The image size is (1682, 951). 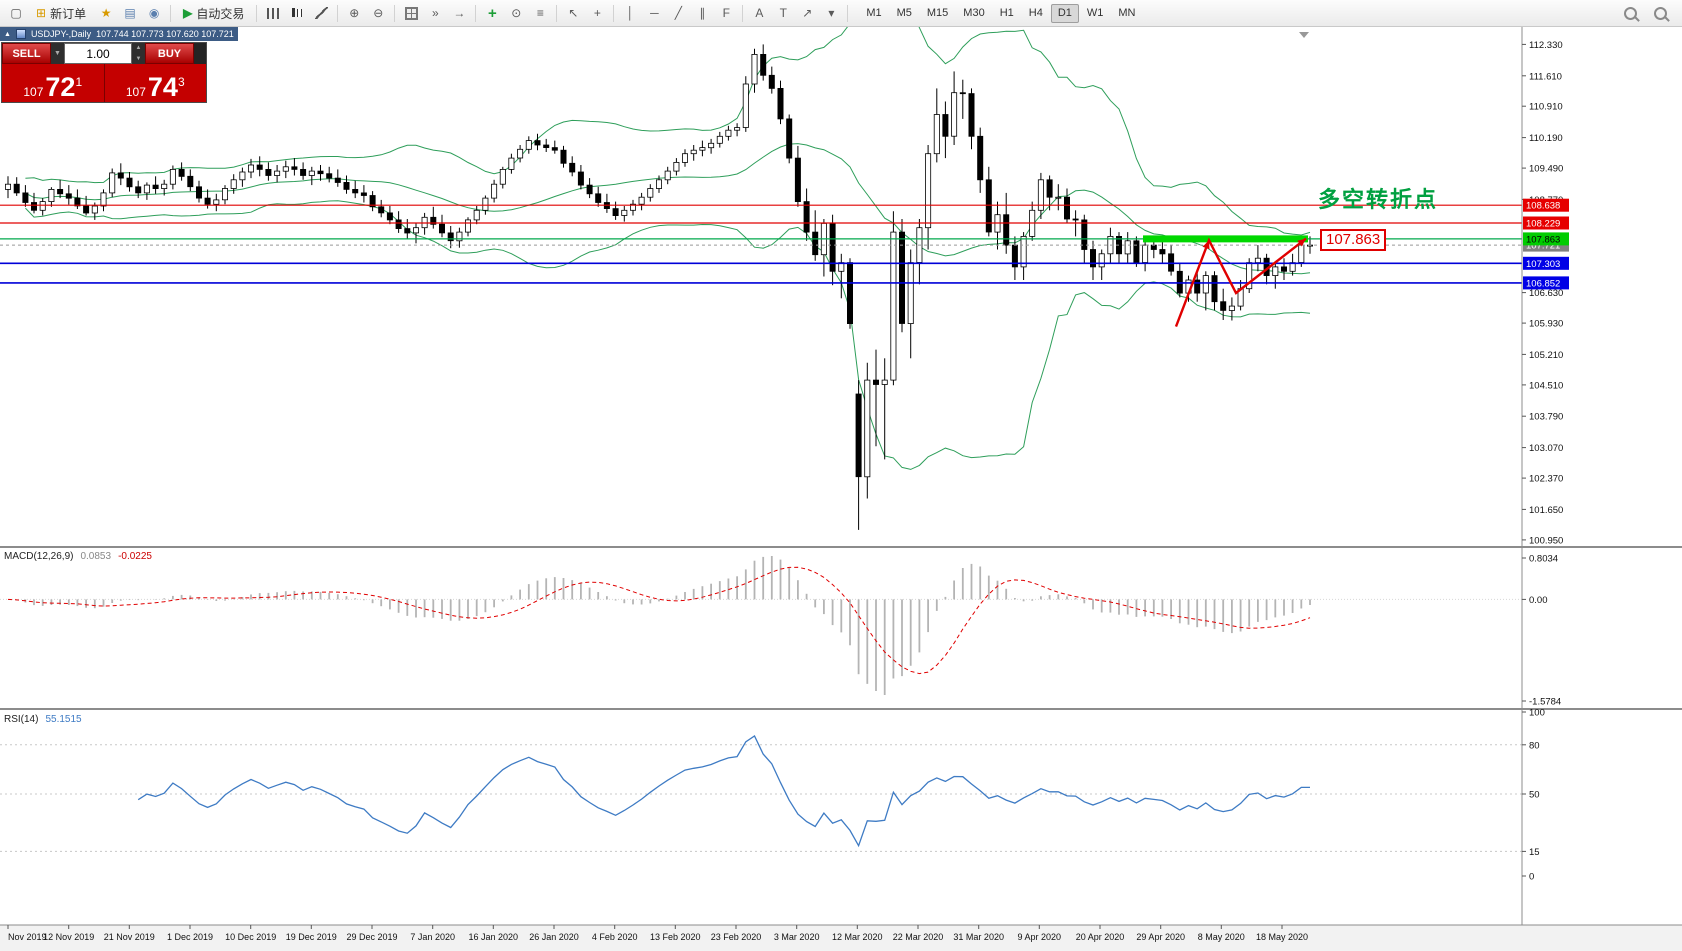 What do you see at coordinates (1546, 138) in the screenshot?
I see `svg-text: 110.190` at bounding box center [1546, 138].